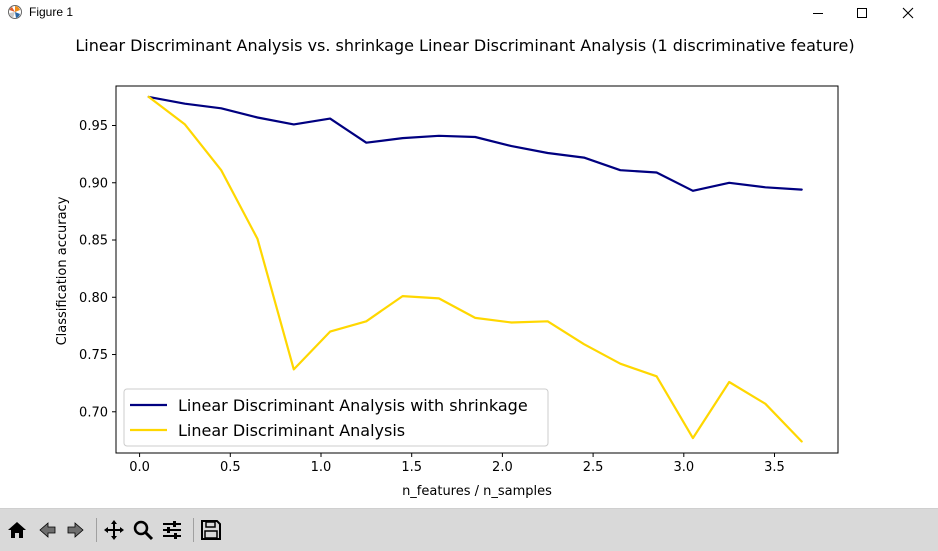  I want to click on y-axis-label: Classification accuracy, so click(62, 270).